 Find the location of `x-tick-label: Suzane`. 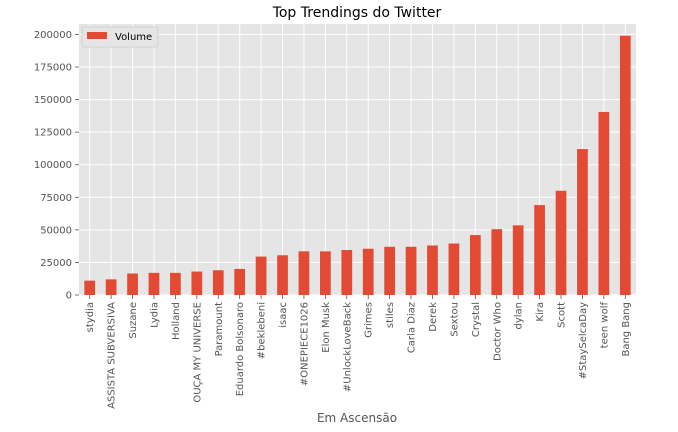

x-tick-label: Suzane is located at coordinates (133, 320).